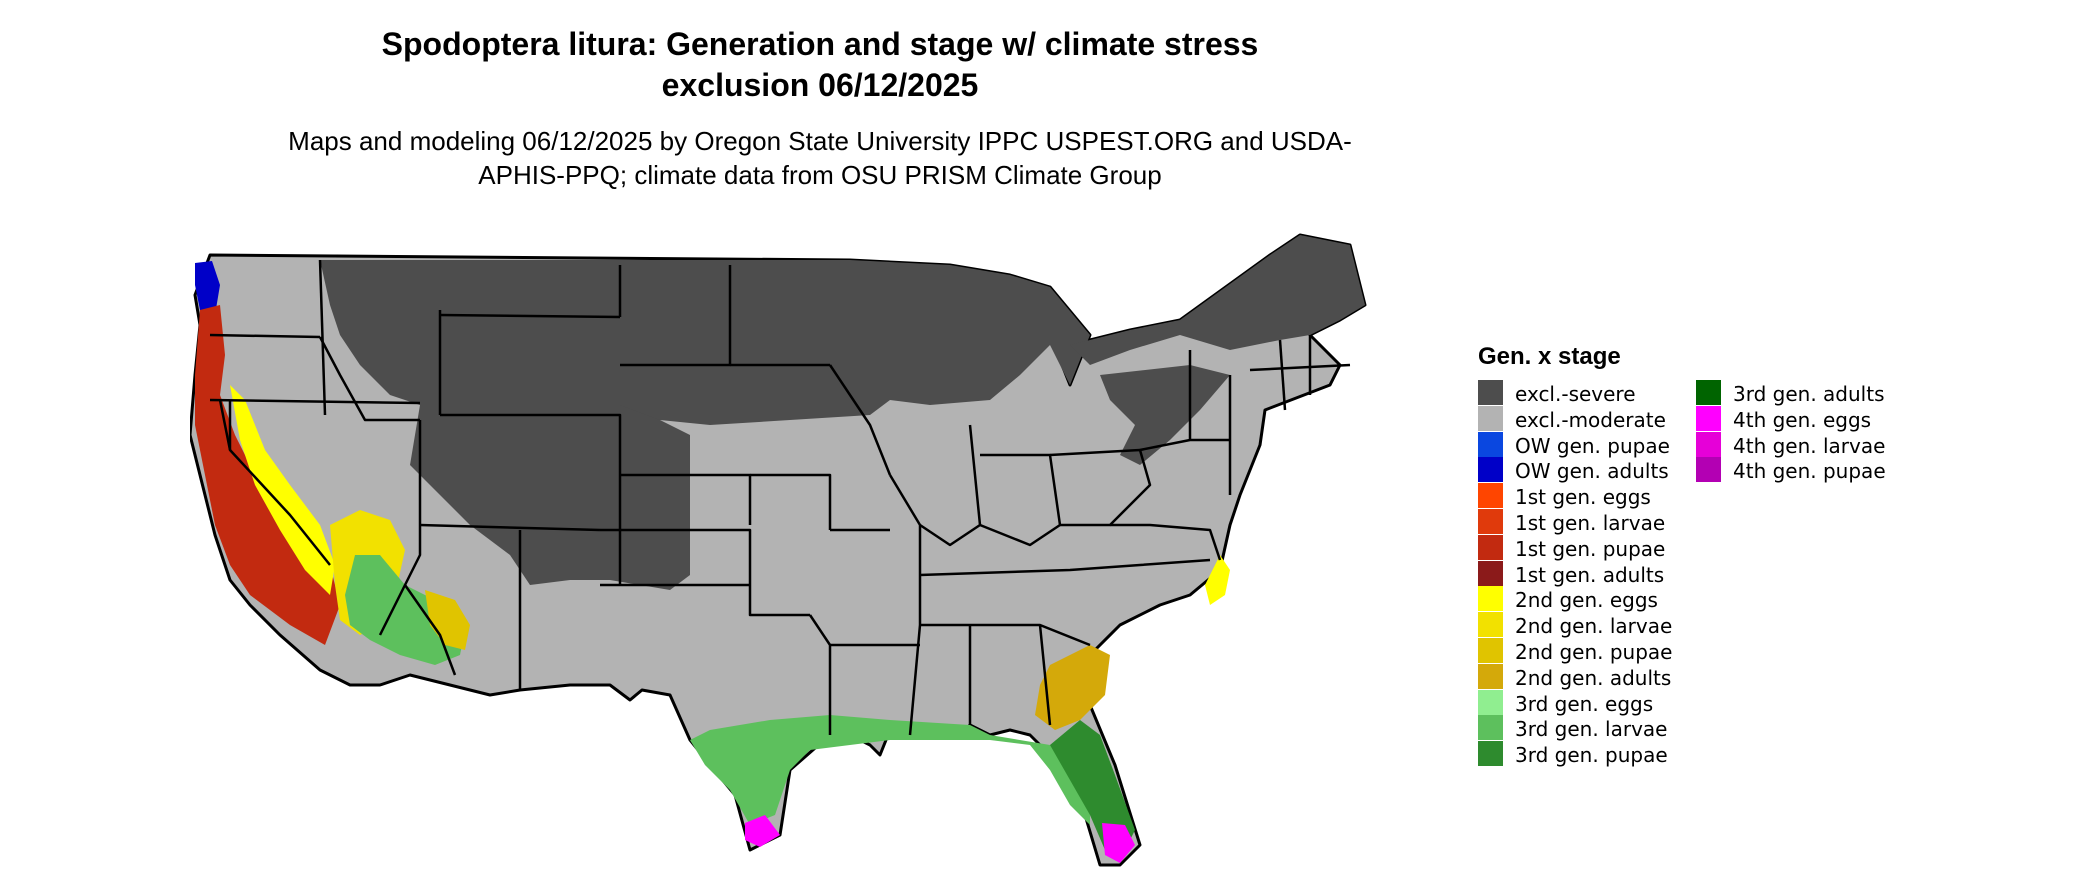  What do you see at coordinates (1590, 522) in the screenshot?
I see `legend-label: 1st gen. larvae` at bounding box center [1590, 522].